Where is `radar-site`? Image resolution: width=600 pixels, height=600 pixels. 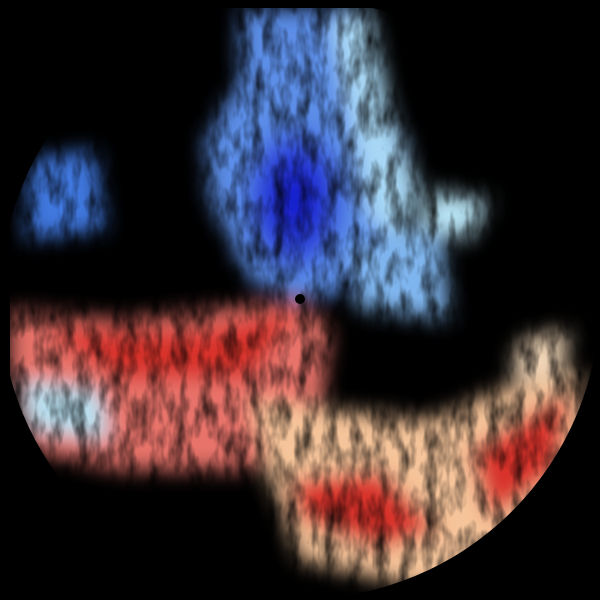
radar-site is located at coordinates (300, 299).